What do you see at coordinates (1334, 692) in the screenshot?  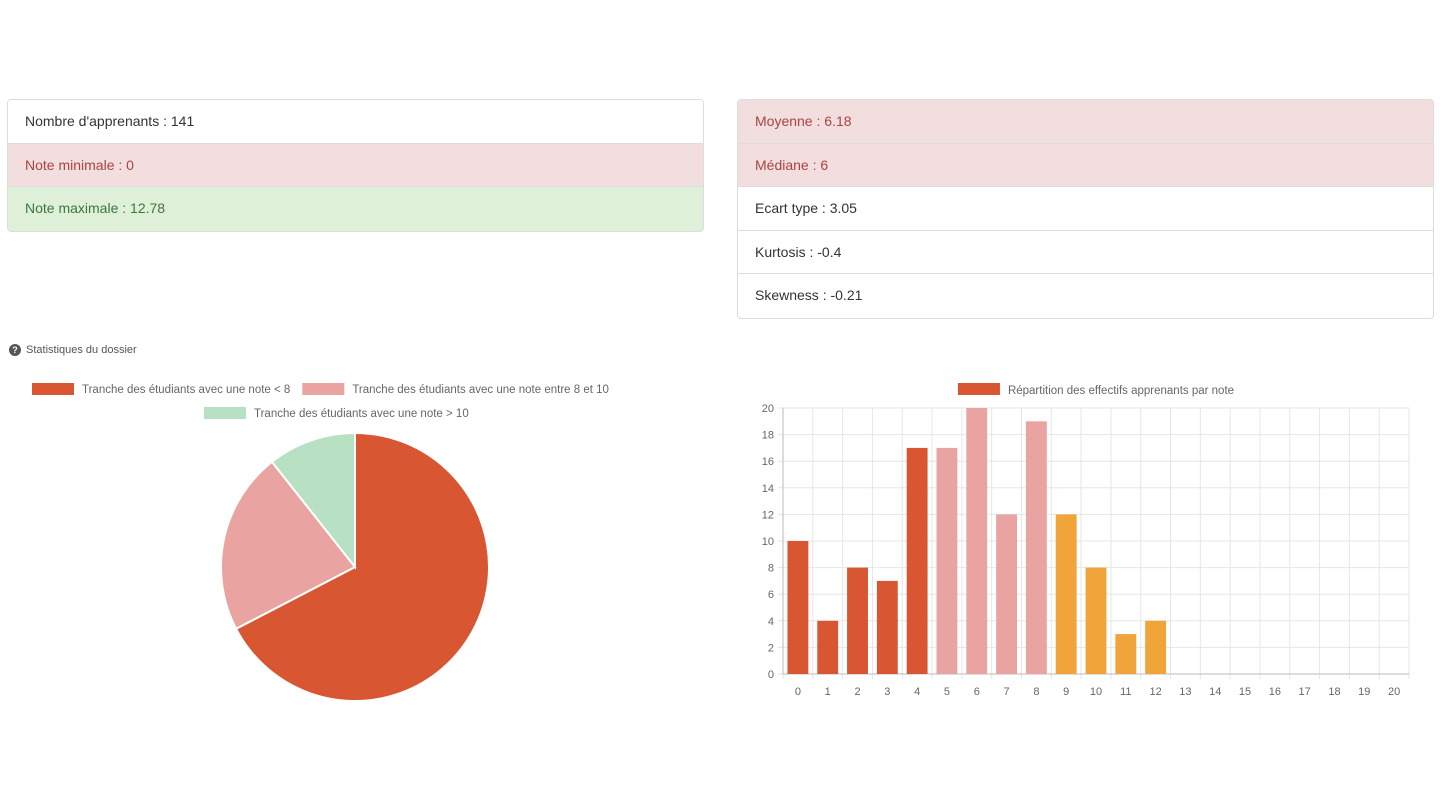 I see `x-tick-label: 18` at bounding box center [1334, 692].